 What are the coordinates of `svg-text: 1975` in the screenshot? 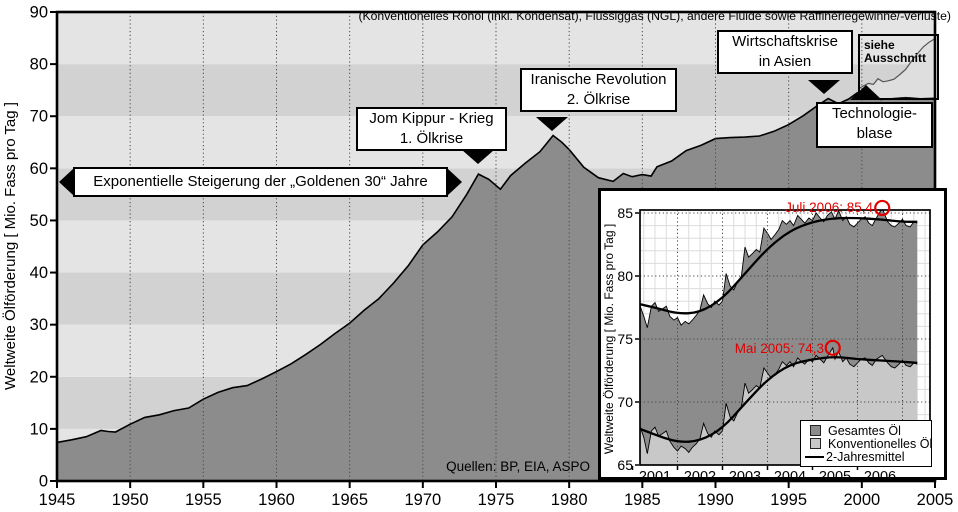 It's located at (496, 500).